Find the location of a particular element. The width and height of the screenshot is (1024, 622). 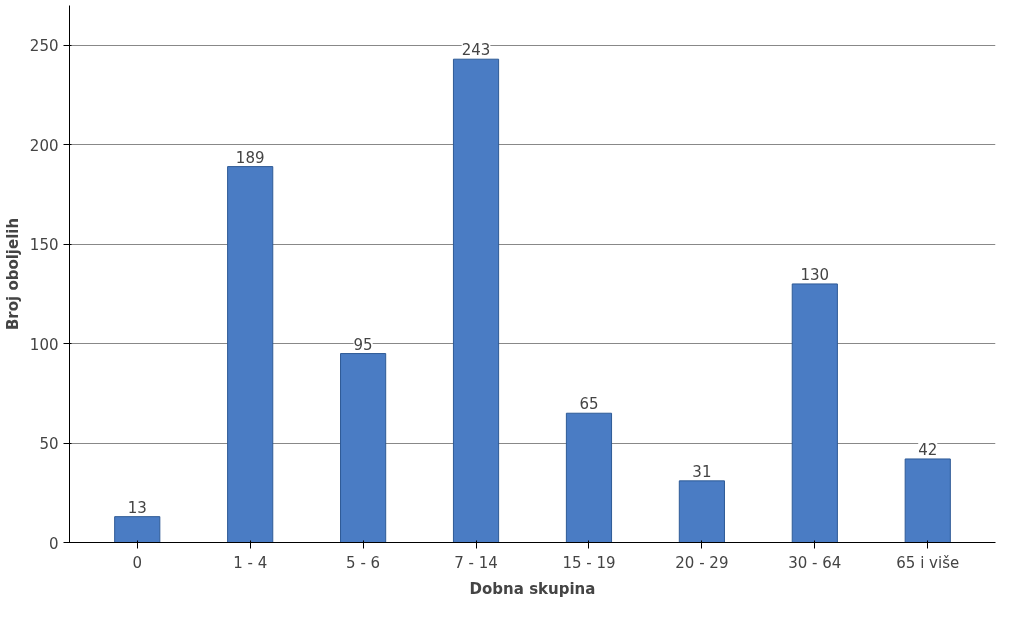

x-tick-label: 65 i više is located at coordinates (928, 562).